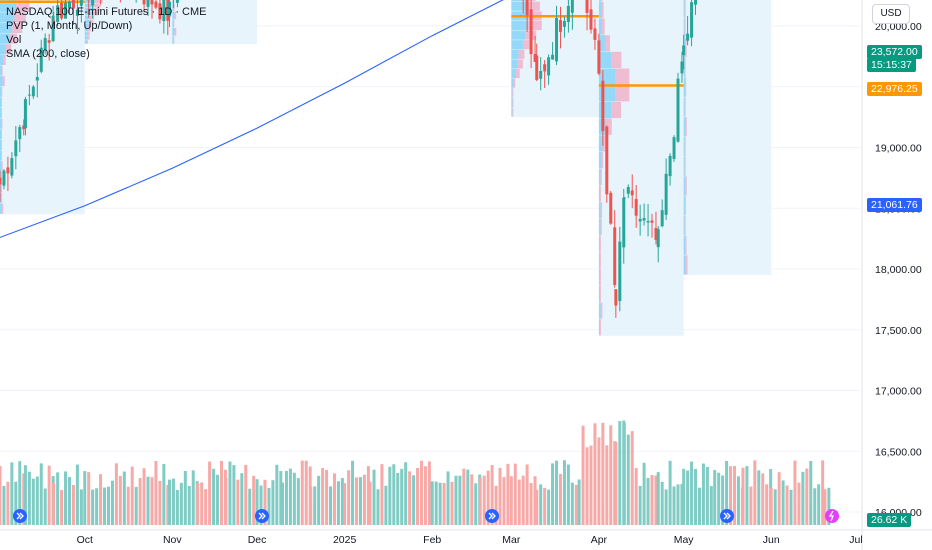 Image resolution: width=932 pixels, height=550 pixels. Describe the element at coordinates (599, 540) in the screenshot. I see `x-tick-label: Apr` at that location.